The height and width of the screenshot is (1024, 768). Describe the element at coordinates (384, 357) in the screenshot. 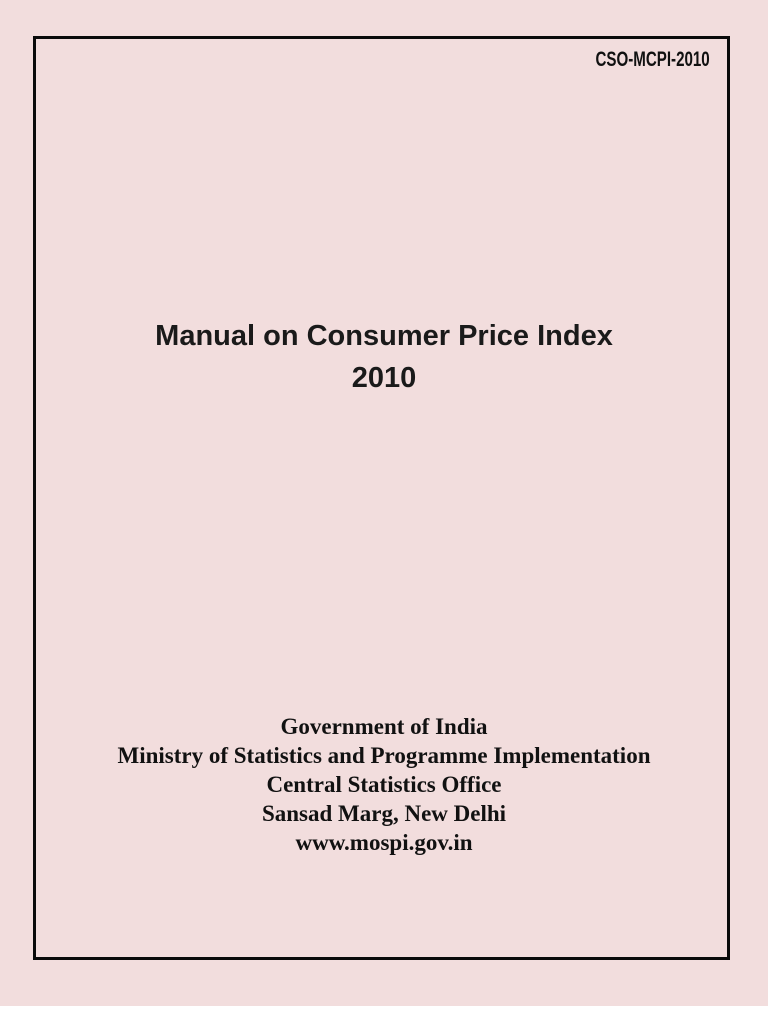

I see `title-block: Manual on Consumer Price Index 2010` at that location.